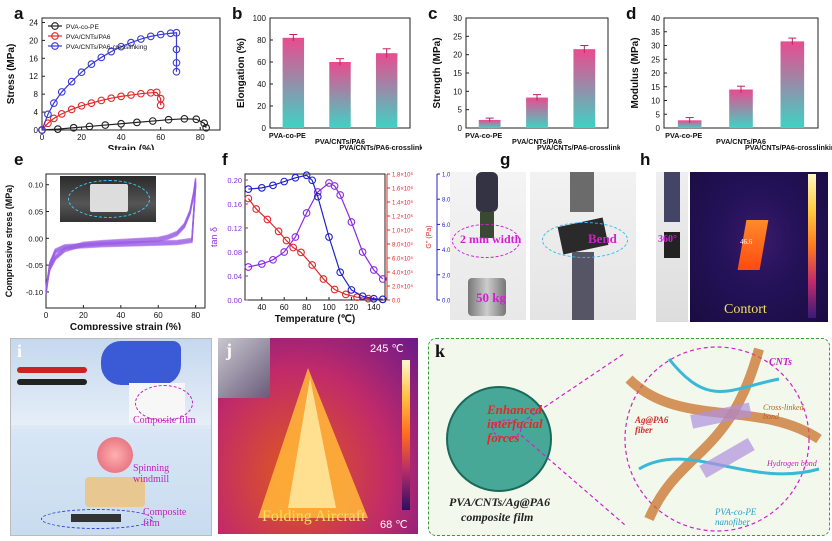 The height and width of the screenshot is (541, 832). I want to click on mid-tick-label: 1.2×10⁶, so click(403, 217).